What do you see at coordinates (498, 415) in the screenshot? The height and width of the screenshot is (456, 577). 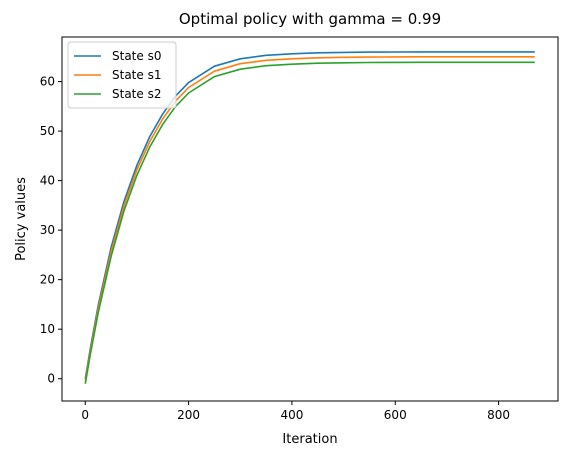 I see `x-tick-label: 800` at bounding box center [498, 415].